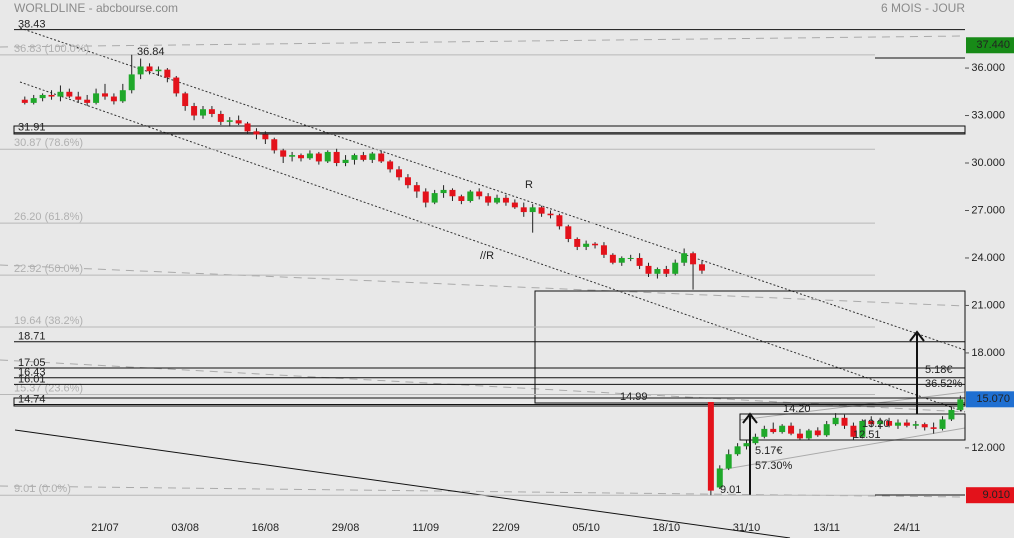  What do you see at coordinates (774, 466) in the screenshot?
I see `annotation: 57.30%` at bounding box center [774, 466].